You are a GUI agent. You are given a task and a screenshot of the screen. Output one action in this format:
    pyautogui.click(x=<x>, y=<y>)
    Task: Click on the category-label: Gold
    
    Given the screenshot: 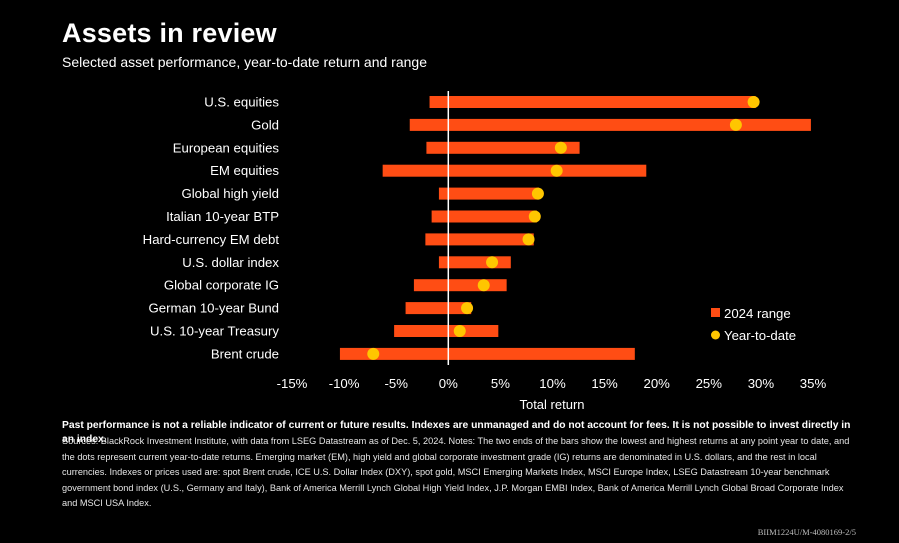 What is the action you would take?
    pyautogui.click(x=265, y=124)
    